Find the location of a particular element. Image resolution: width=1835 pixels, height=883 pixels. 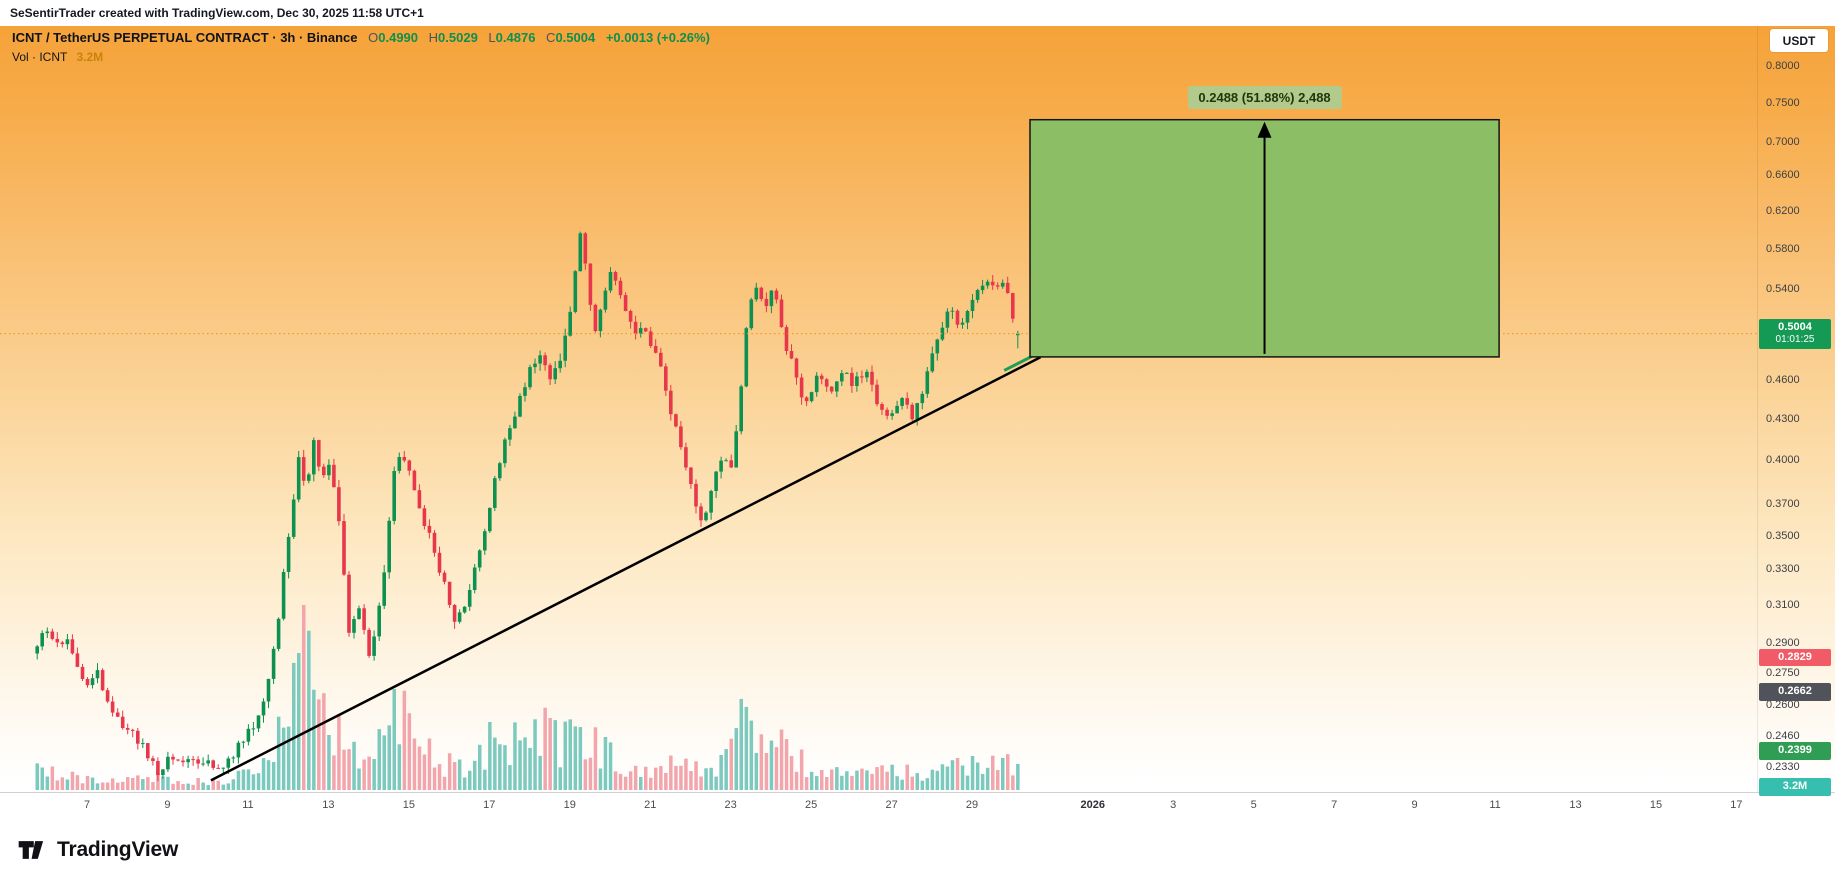

price-tick: 0.5400 is located at coordinates (1783, 289).